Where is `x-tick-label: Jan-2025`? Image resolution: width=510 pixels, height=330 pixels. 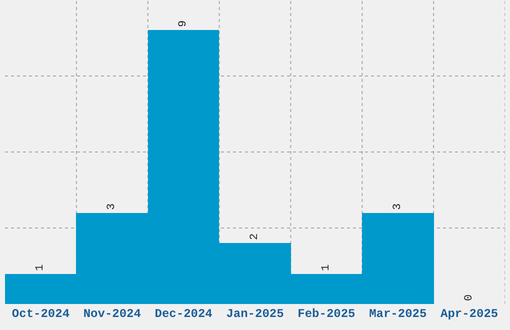 x-tick-label: Jan-2025 is located at coordinates (255, 314).